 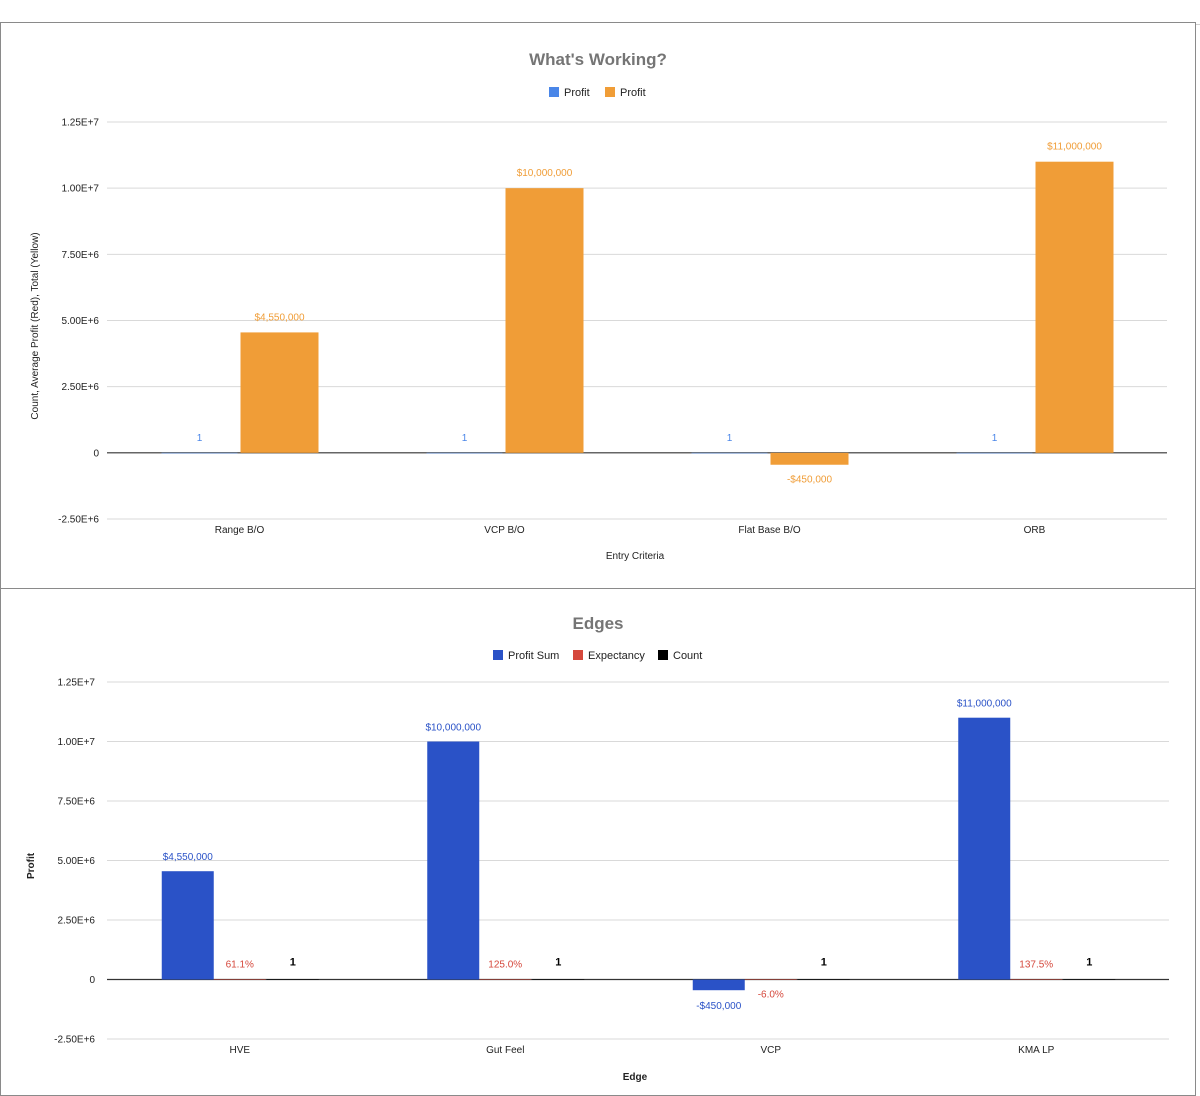 I want to click on data-label-profit-sum: -$450,000, so click(x=718, y=1006).